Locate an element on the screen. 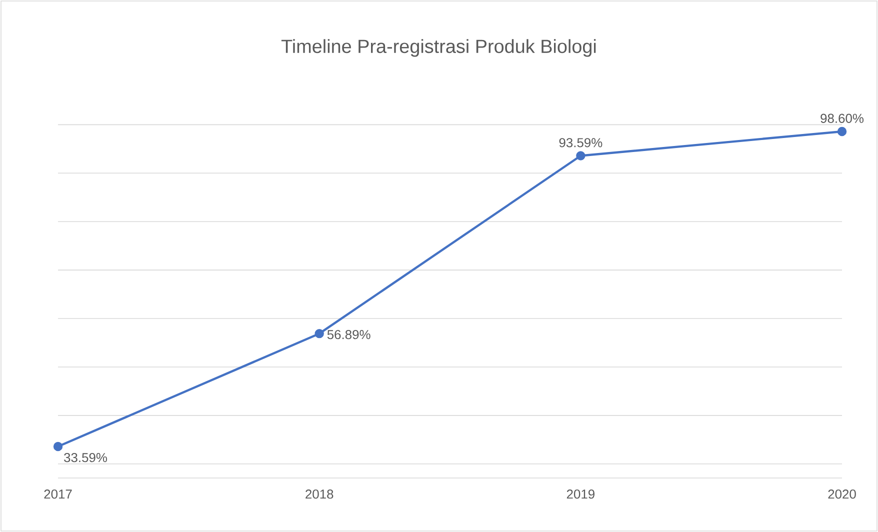  data-label: 56.89% is located at coordinates (348, 335).